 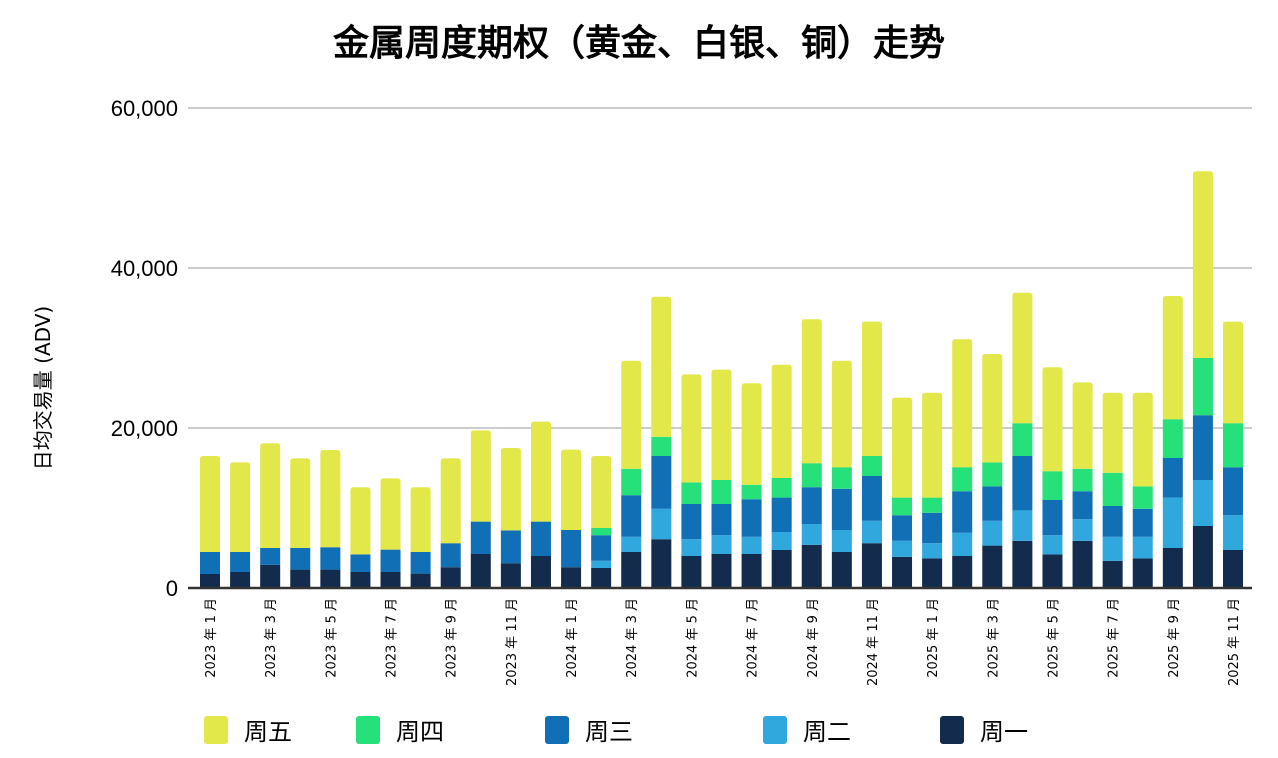 What do you see at coordinates (827, 732) in the screenshot?
I see `legend-label: 周二` at bounding box center [827, 732].